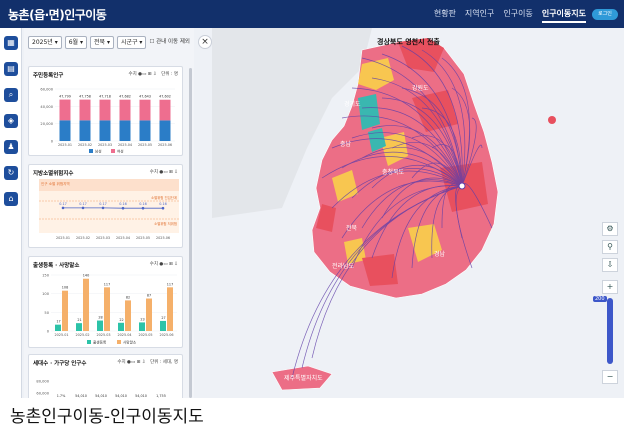 The height and width of the screenshot is (428, 624). I want to click on pin-icon: ⚲, so click(610, 247).